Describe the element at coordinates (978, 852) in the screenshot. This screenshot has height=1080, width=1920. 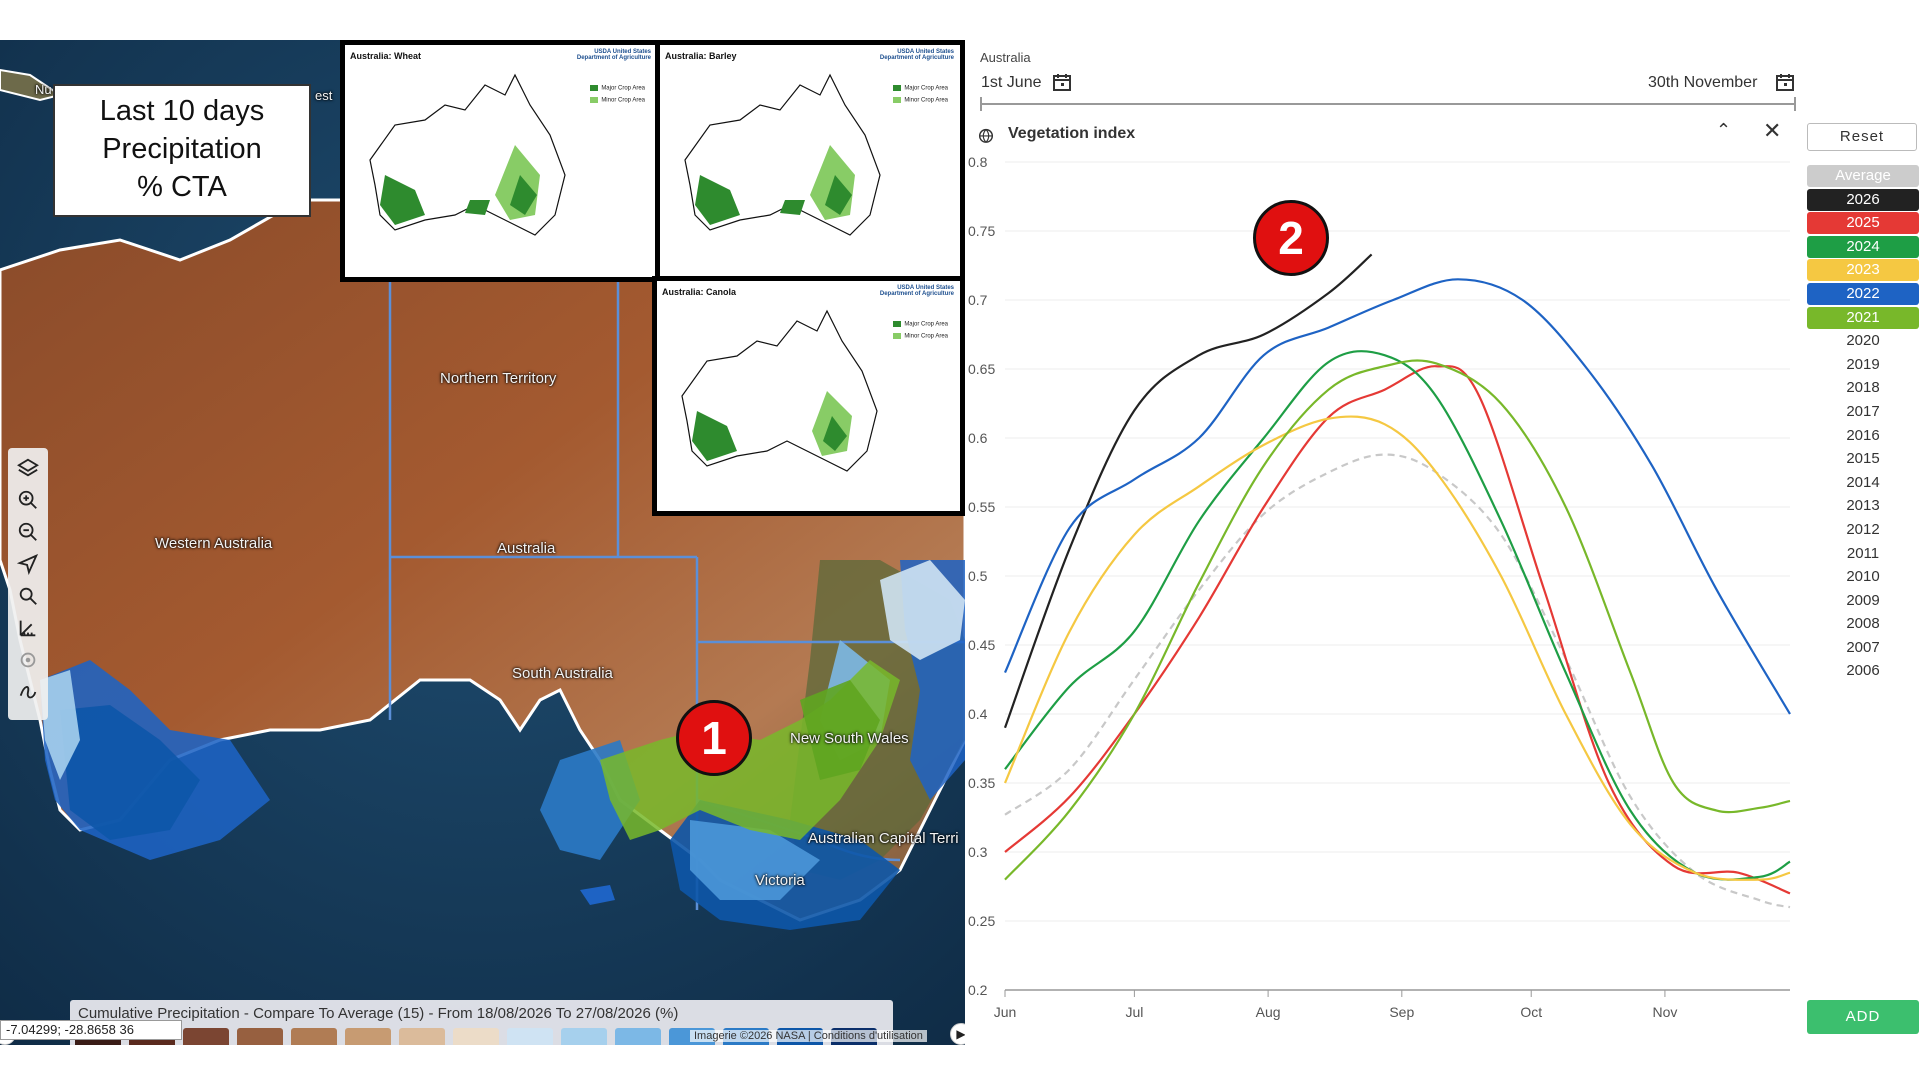
I see `y-tick-label: 0.3` at that location.